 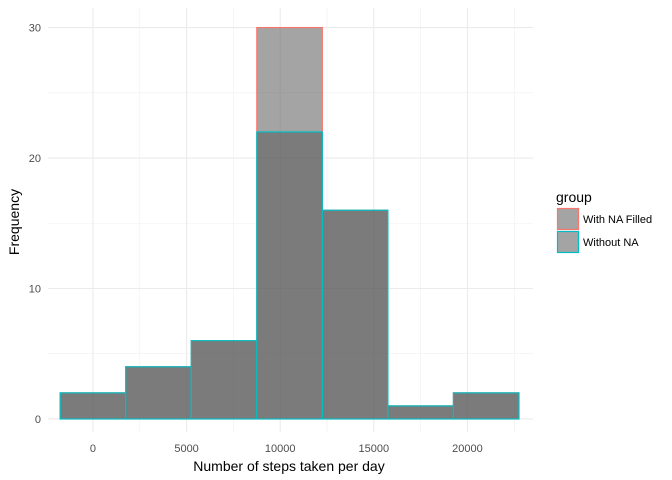 What do you see at coordinates (186, 449) in the screenshot?
I see `x-tick-label: 5000` at bounding box center [186, 449].